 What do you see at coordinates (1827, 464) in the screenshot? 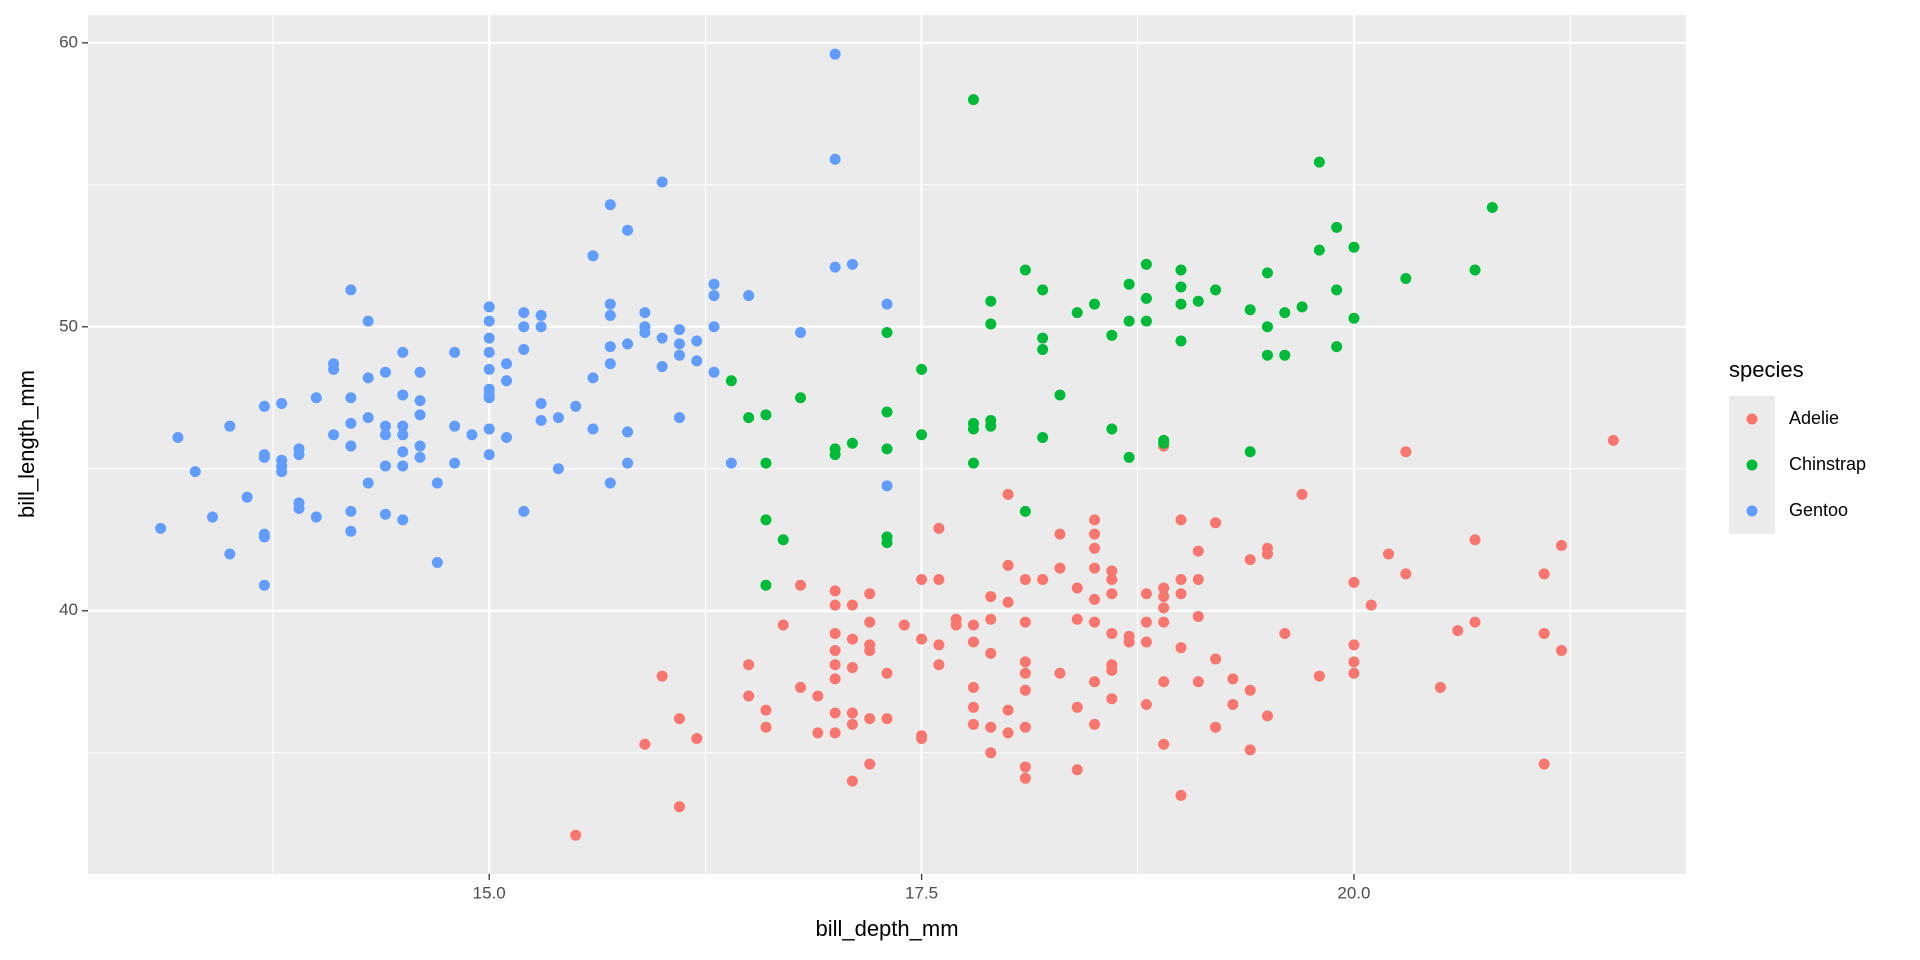
I see `legend-label: Chinstrap` at bounding box center [1827, 464].